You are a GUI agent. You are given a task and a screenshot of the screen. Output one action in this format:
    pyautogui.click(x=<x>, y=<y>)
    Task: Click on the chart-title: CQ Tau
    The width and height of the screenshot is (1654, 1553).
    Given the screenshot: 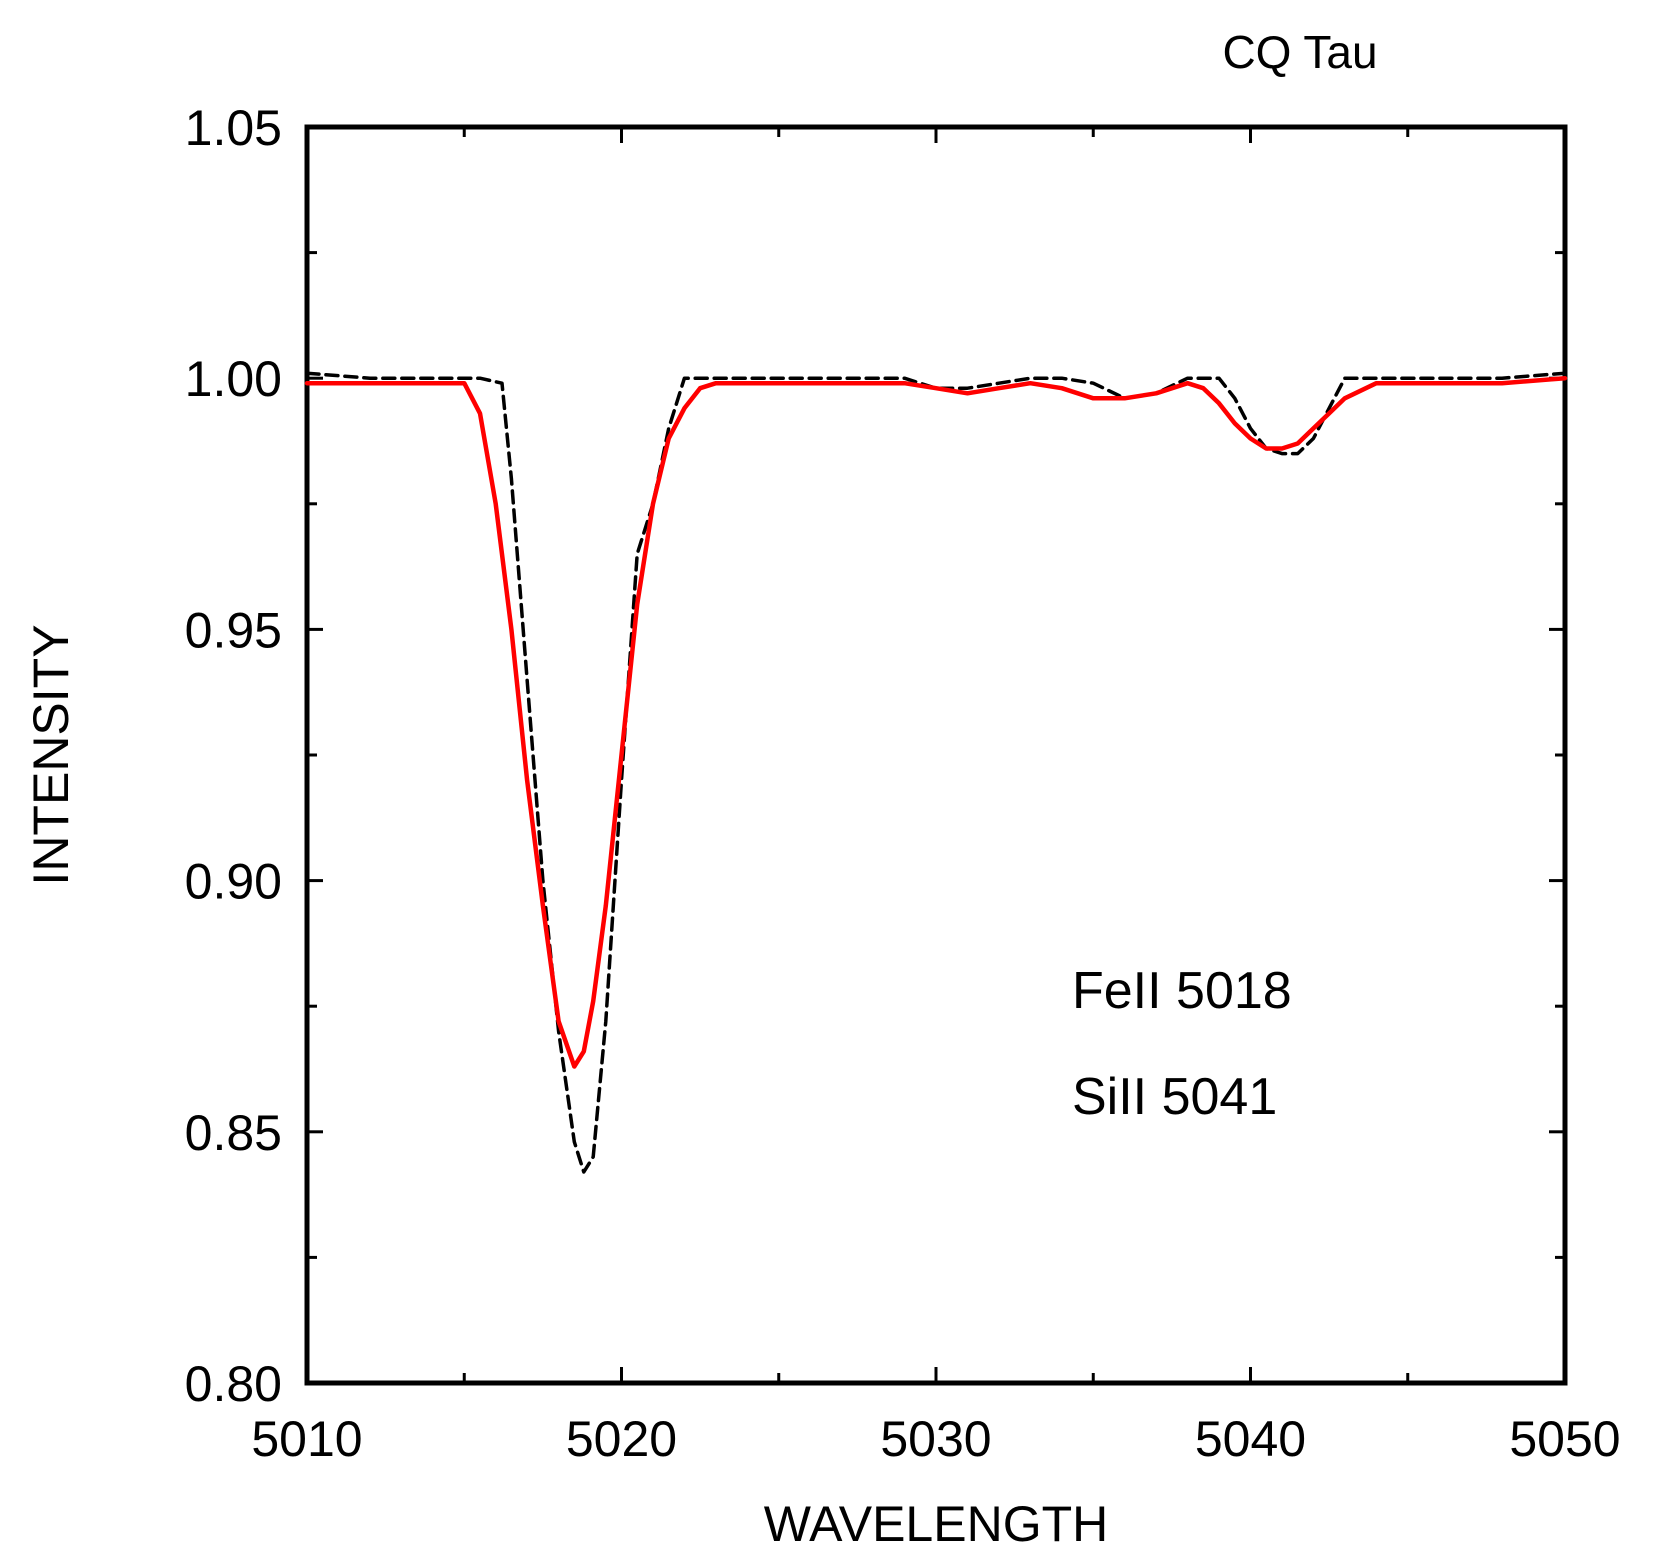 What is the action you would take?
    pyautogui.click(x=1299, y=52)
    